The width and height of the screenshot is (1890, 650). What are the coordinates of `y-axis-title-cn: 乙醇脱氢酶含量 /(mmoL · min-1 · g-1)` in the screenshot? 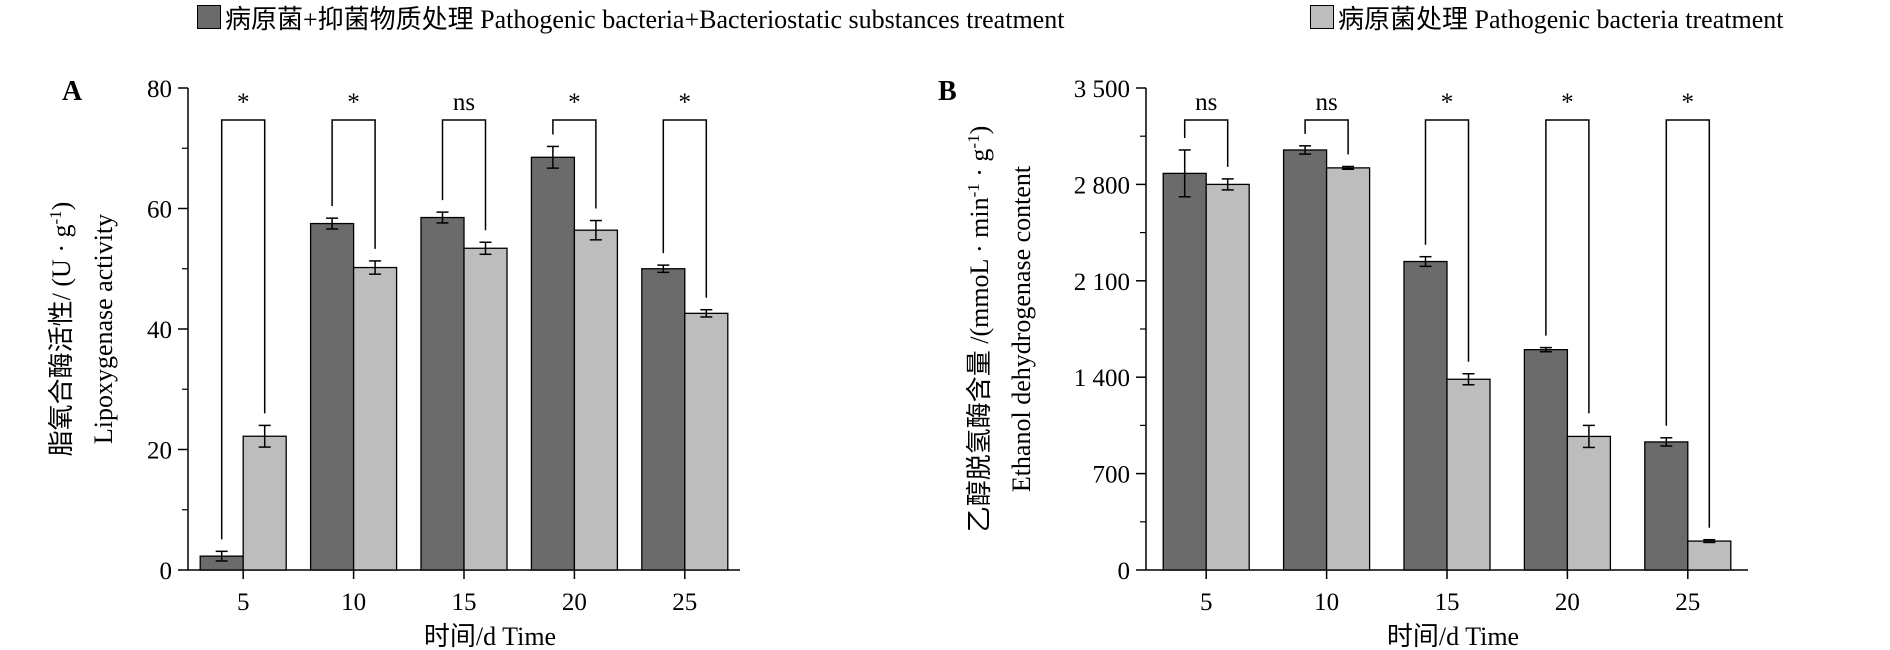 It's located at (979, 329).